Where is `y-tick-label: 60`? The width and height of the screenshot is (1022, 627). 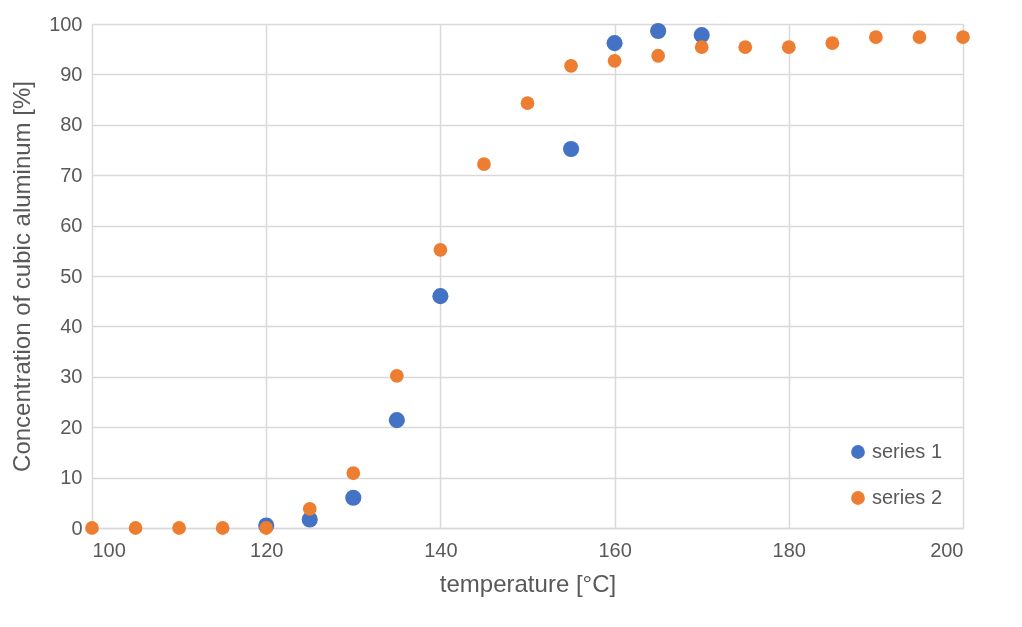 y-tick-label: 60 is located at coordinates (71, 225).